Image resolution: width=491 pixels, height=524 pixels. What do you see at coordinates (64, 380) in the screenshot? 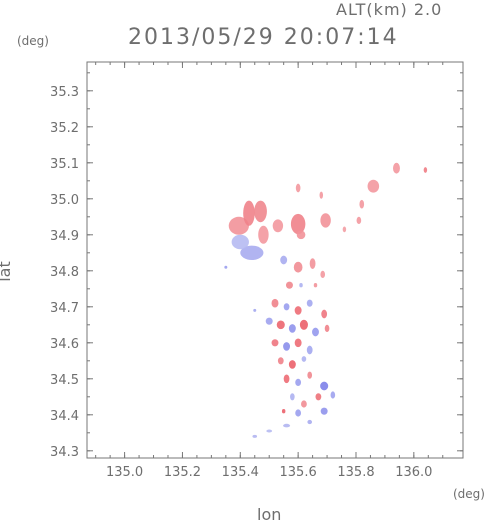
I see `y-tick-label: 34.5` at bounding box center [64, 380].